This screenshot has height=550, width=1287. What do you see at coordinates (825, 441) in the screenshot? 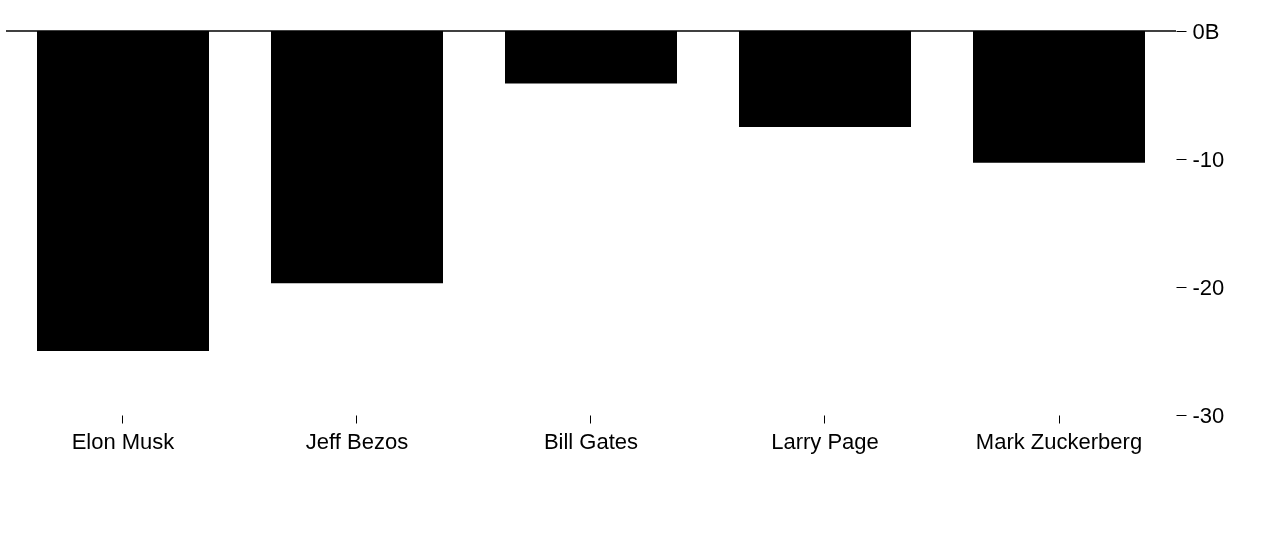
I see `x-tick-label: Larry Page` at bounding box center [825, 441].